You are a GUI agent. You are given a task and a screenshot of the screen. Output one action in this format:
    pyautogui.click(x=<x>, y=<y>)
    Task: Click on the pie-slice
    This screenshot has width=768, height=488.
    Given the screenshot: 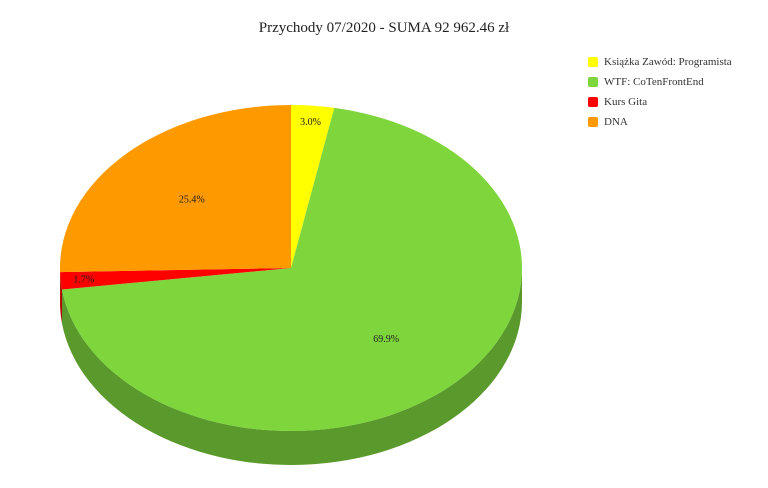 What is the action you would take?
    pyautogui.click(x=175, y=188)
    